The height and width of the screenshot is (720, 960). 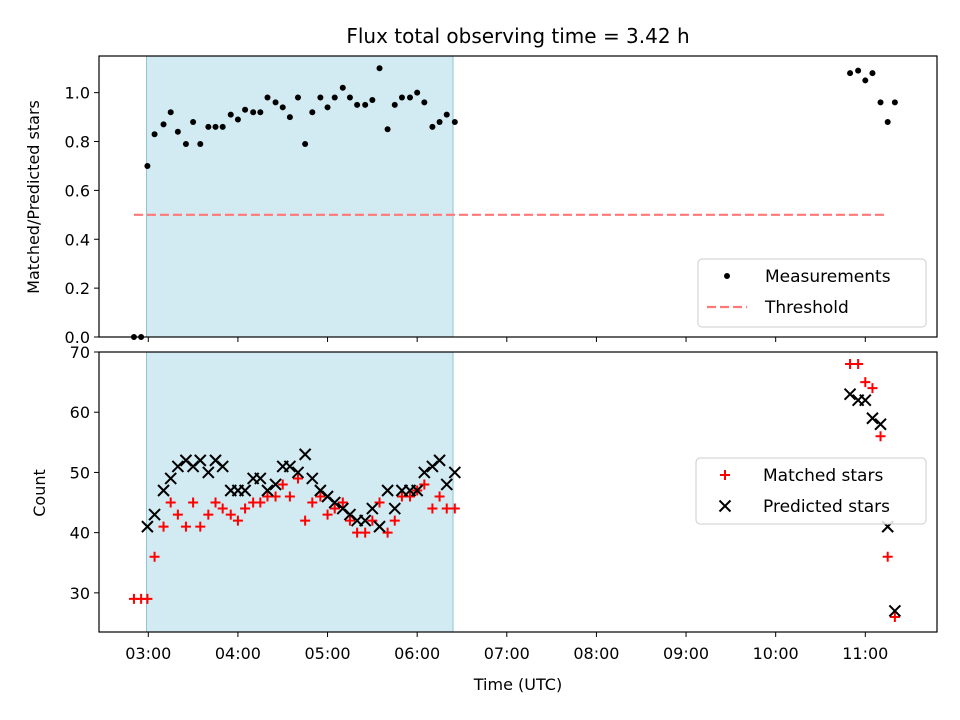 What do you see at coordinates (417, 653) in the screenshot?
I see `xtick-label: 06:00` at bounding box center [417, 653].